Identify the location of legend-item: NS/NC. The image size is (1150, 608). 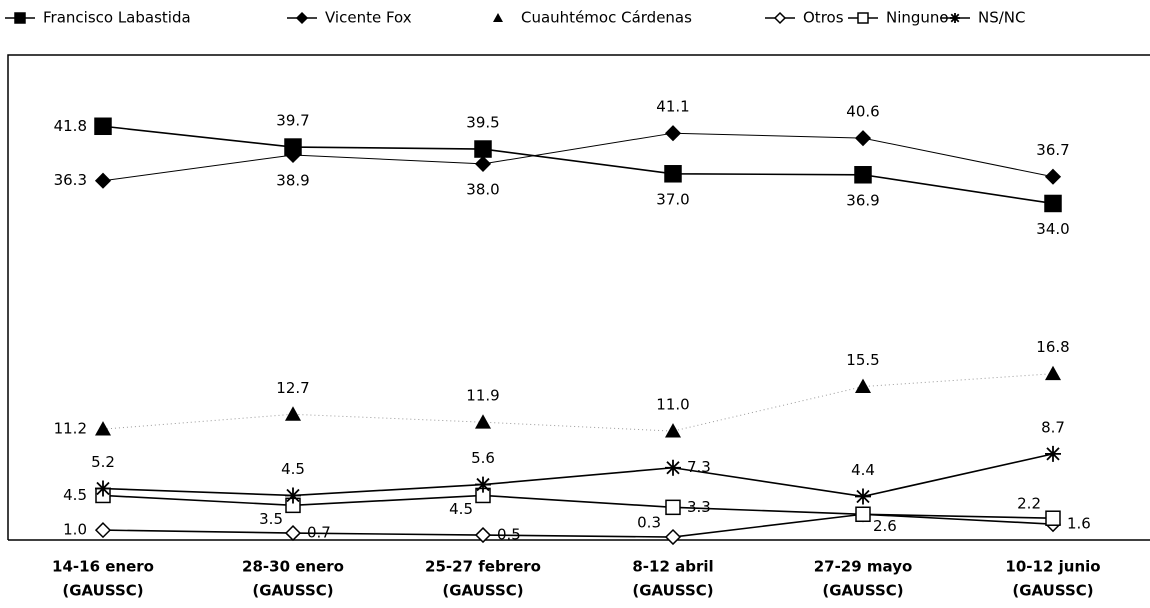
(983, 18).